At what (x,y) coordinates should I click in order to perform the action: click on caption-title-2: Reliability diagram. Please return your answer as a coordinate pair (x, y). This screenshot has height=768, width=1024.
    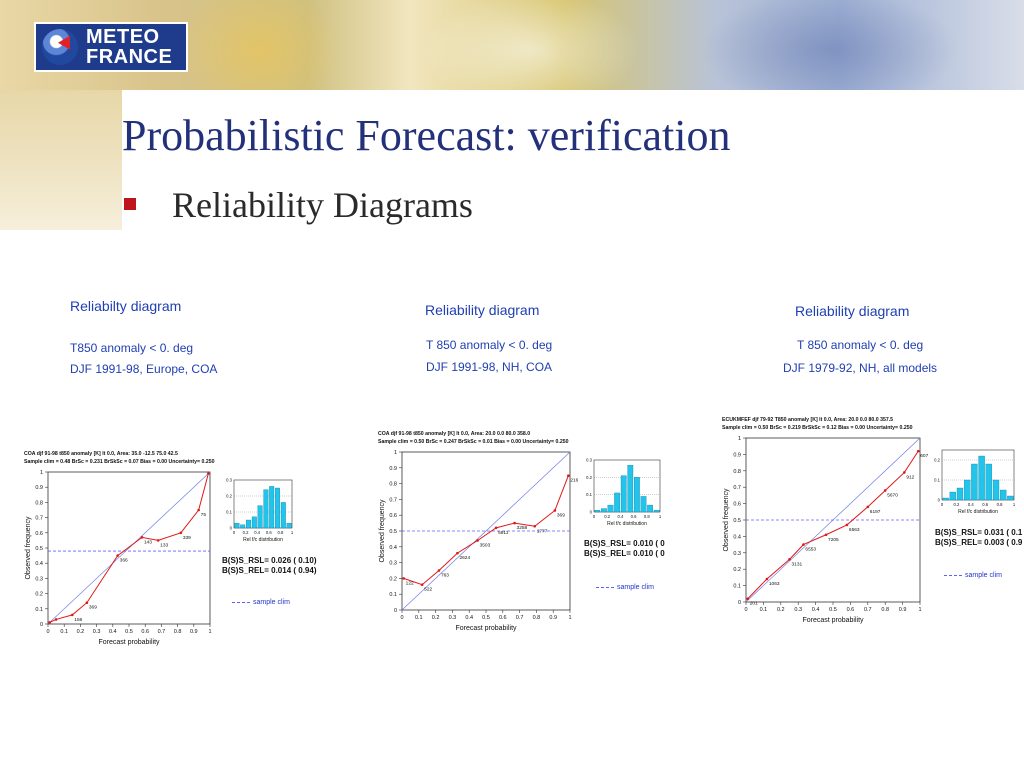
    Looking at the image, I should click on (482, 310).